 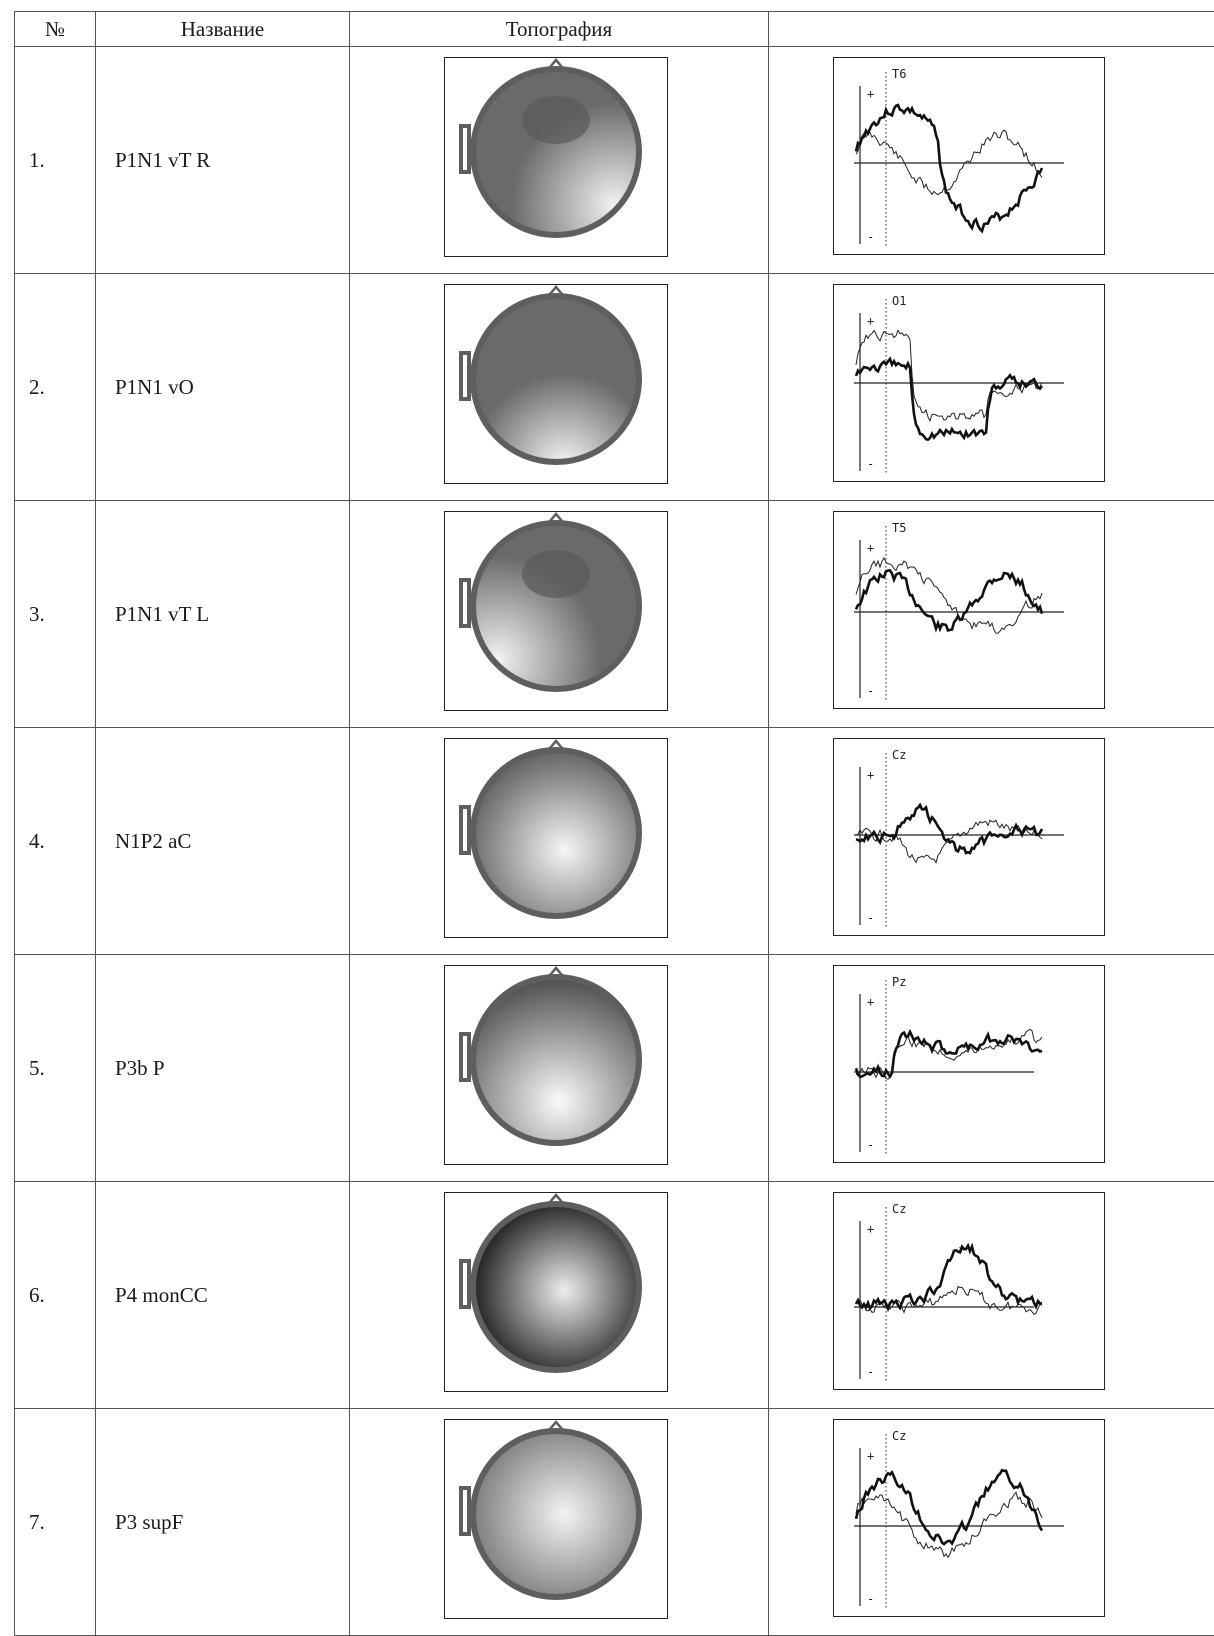 What do you see at coordinates (55, 387) in the screenshot?
I see `row-number: 2.` at bounding box center [55, 387].